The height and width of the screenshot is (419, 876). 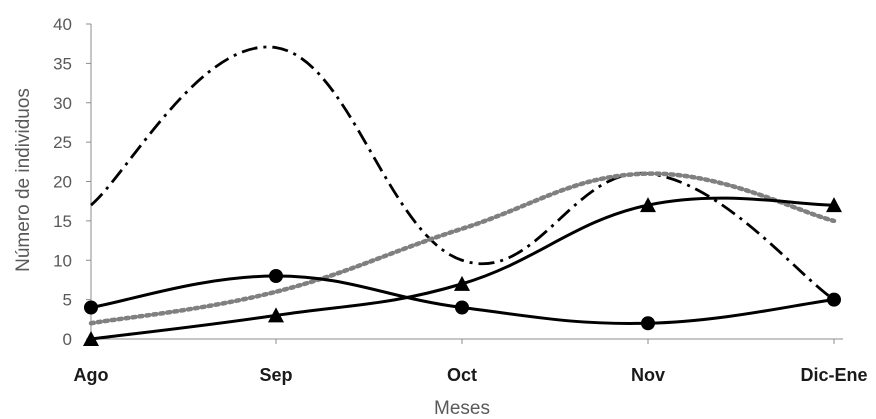 I want to click on x-tick-label: Ago, so click(x=91, y=375).